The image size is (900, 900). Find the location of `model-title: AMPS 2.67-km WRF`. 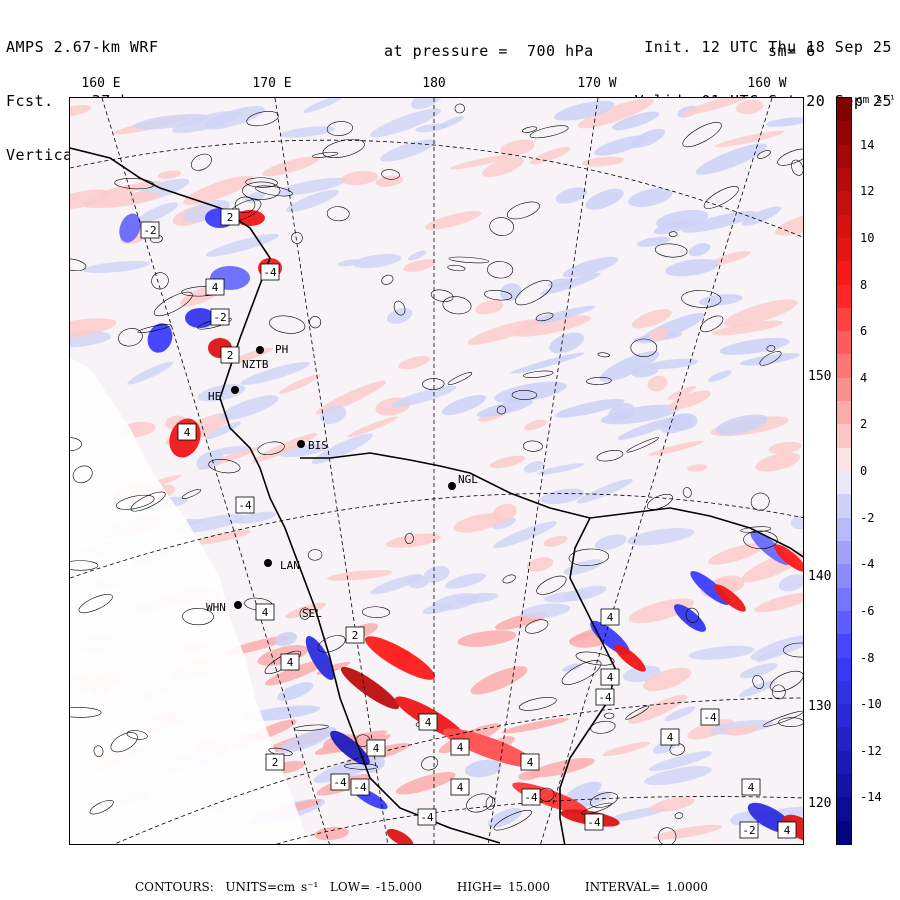

model-title: AMPS 2.67-km WRF is located at coordinates (82, 47).